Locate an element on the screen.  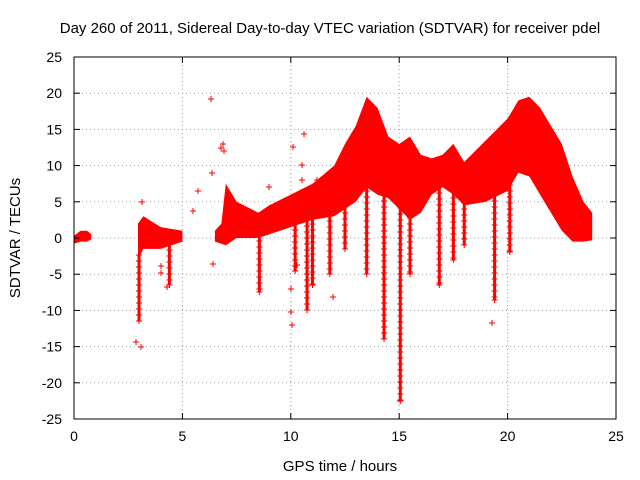
x-axis-tick-labels: 0 5 10 15 20 25 is located at coordinates (347, 436).